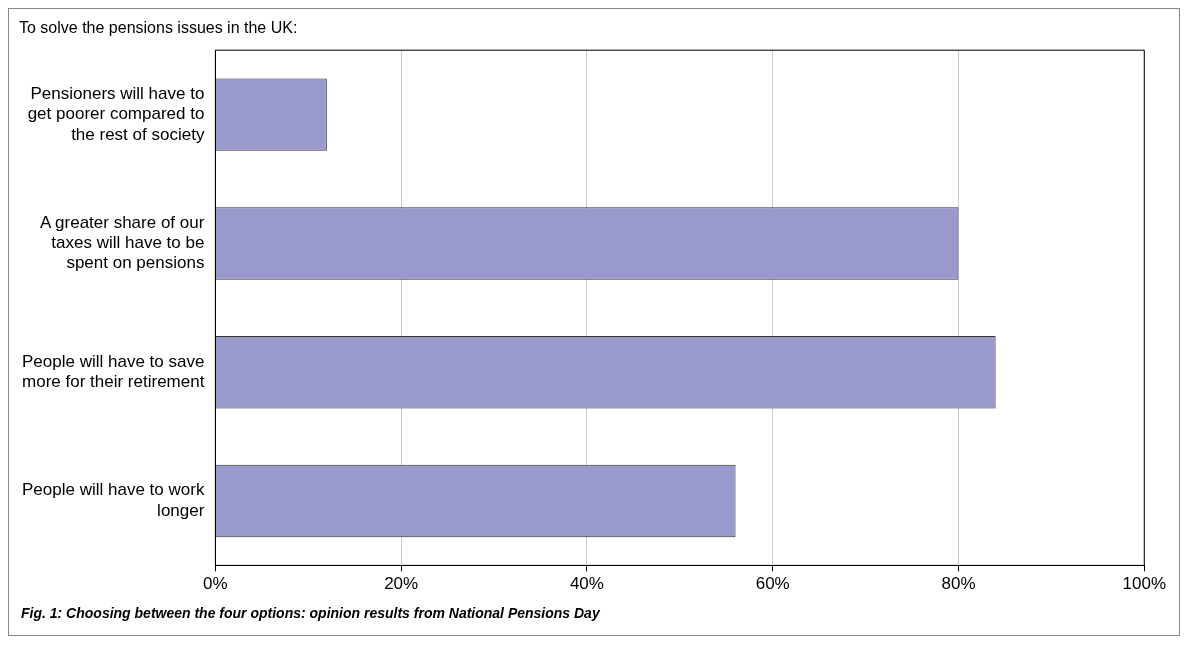  What do you see at coordinates (958, 584) in the screenshot?
I see `x-tick-label: 80%` at bounding box center [958, 584].